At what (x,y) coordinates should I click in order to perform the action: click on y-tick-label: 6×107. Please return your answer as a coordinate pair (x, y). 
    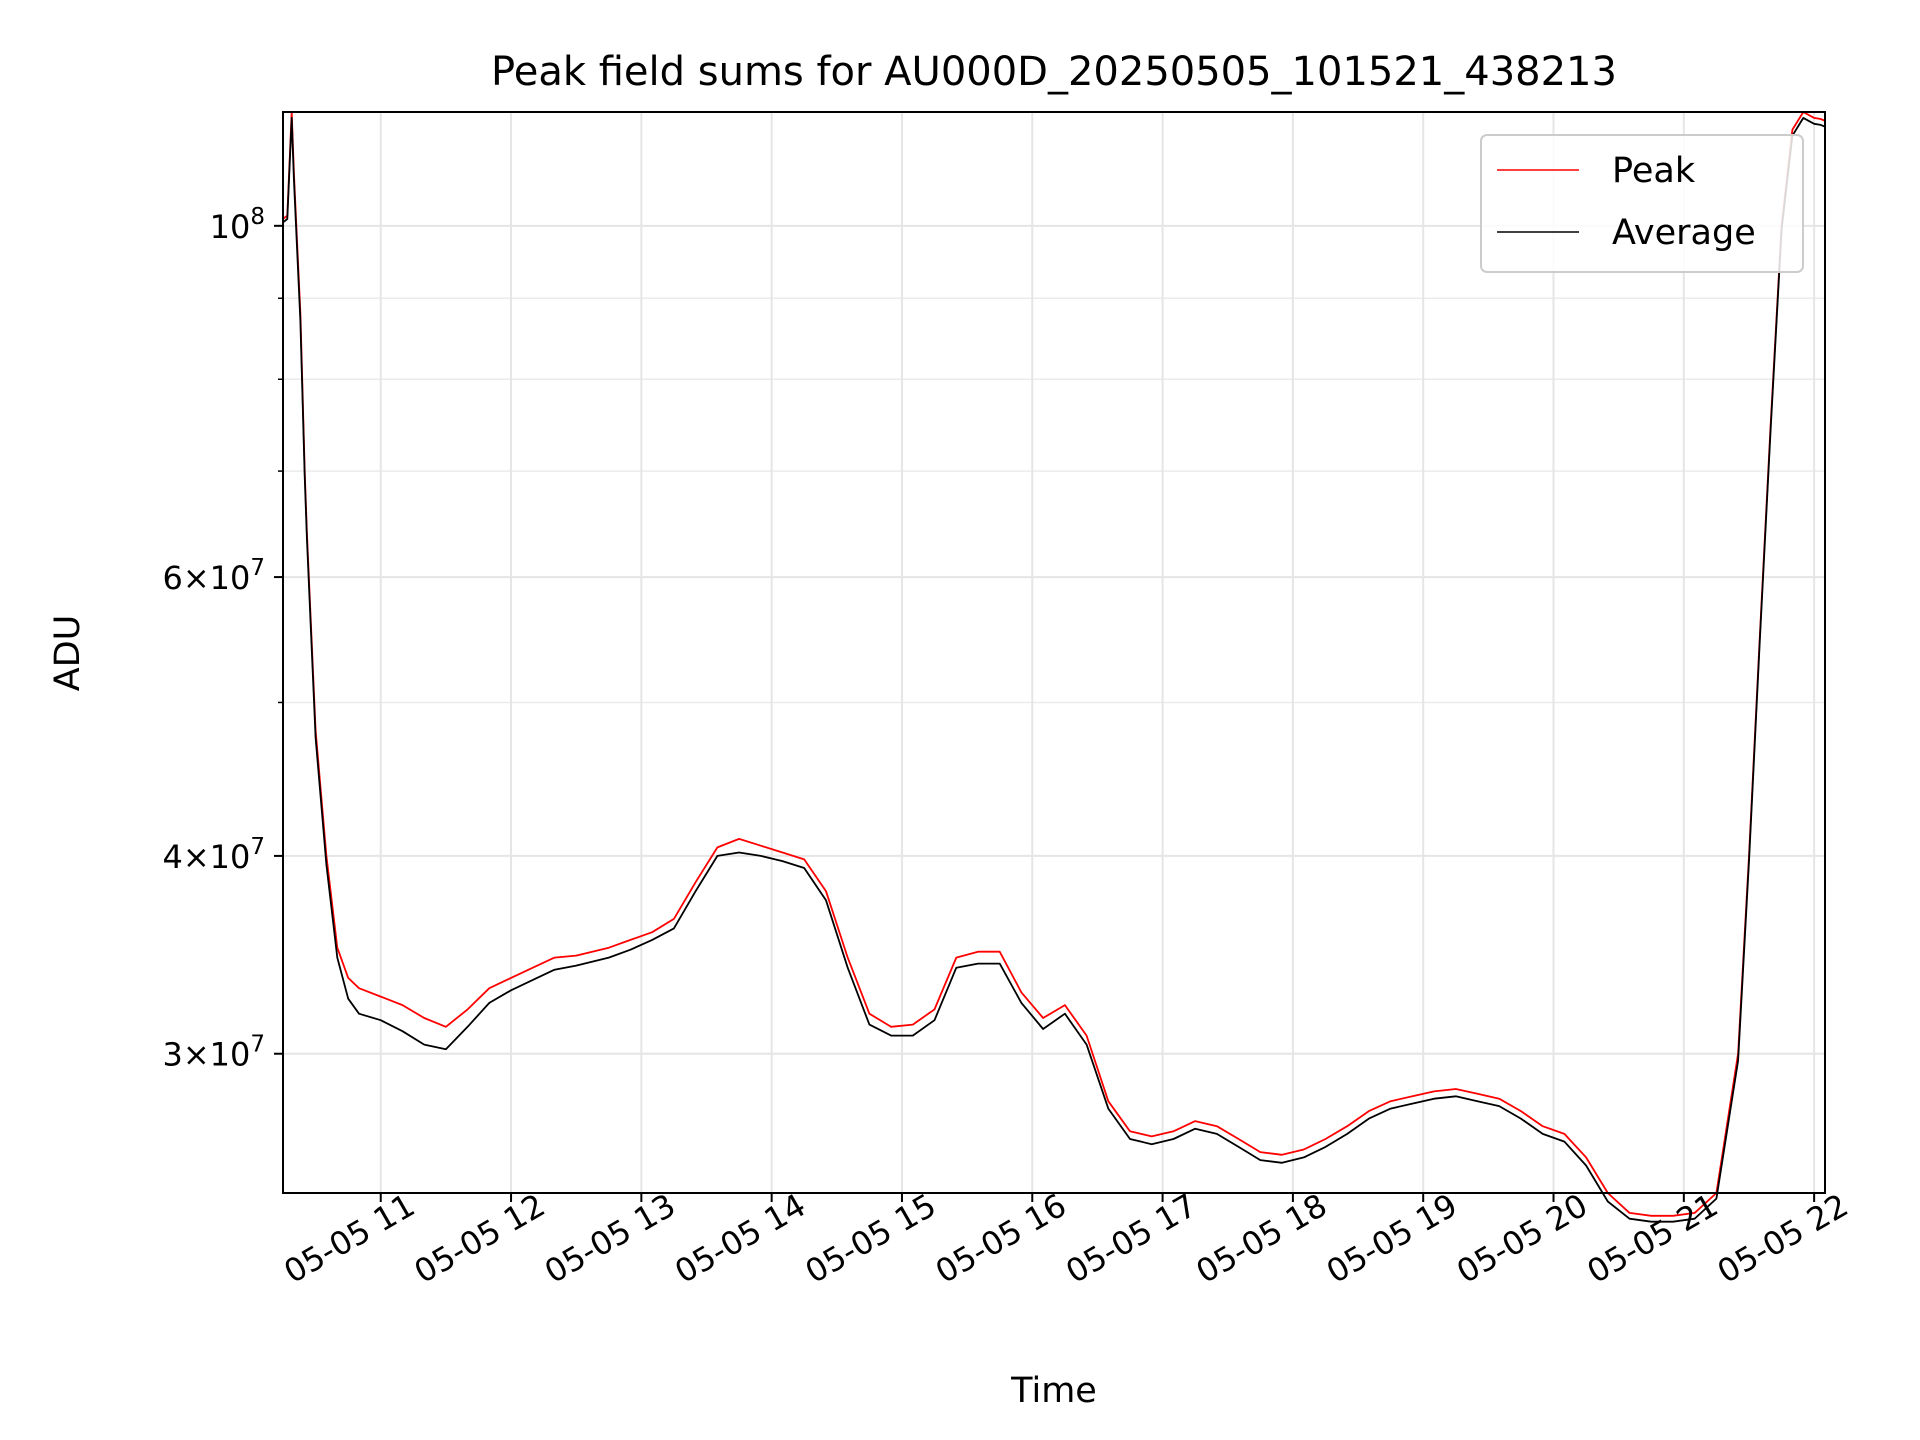
    Looking at the image, I should click on (213, 576).